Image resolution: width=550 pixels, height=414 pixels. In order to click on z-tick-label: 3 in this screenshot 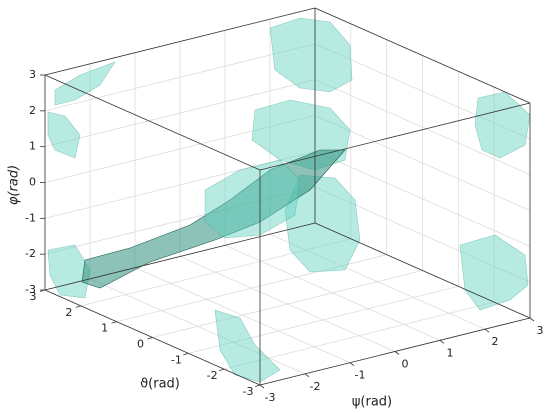, I will do `click(32, 74)`.